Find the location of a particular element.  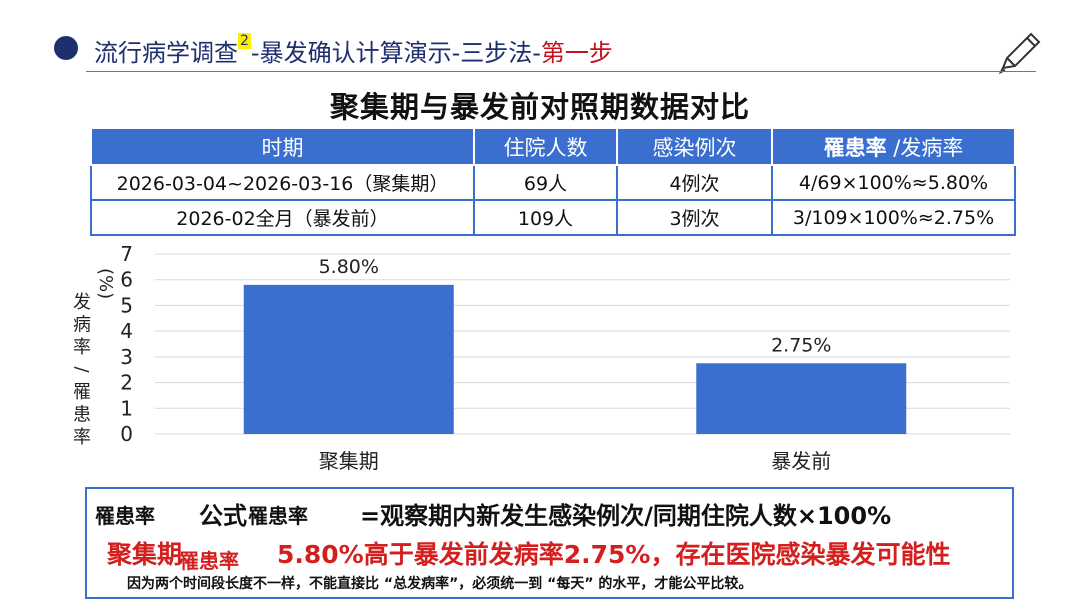

table-cell: 3/109×100%≈2.75% is located at coordinates (893, 217).